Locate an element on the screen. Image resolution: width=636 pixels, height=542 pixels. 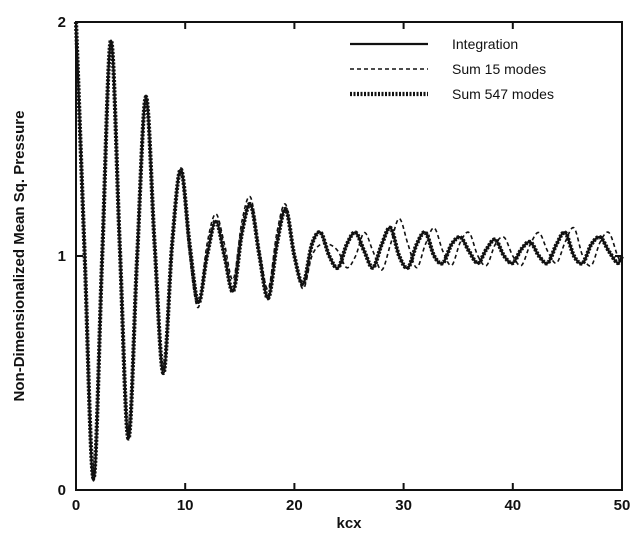
y-tick-label: 2 is located at coordinates (62, 22).